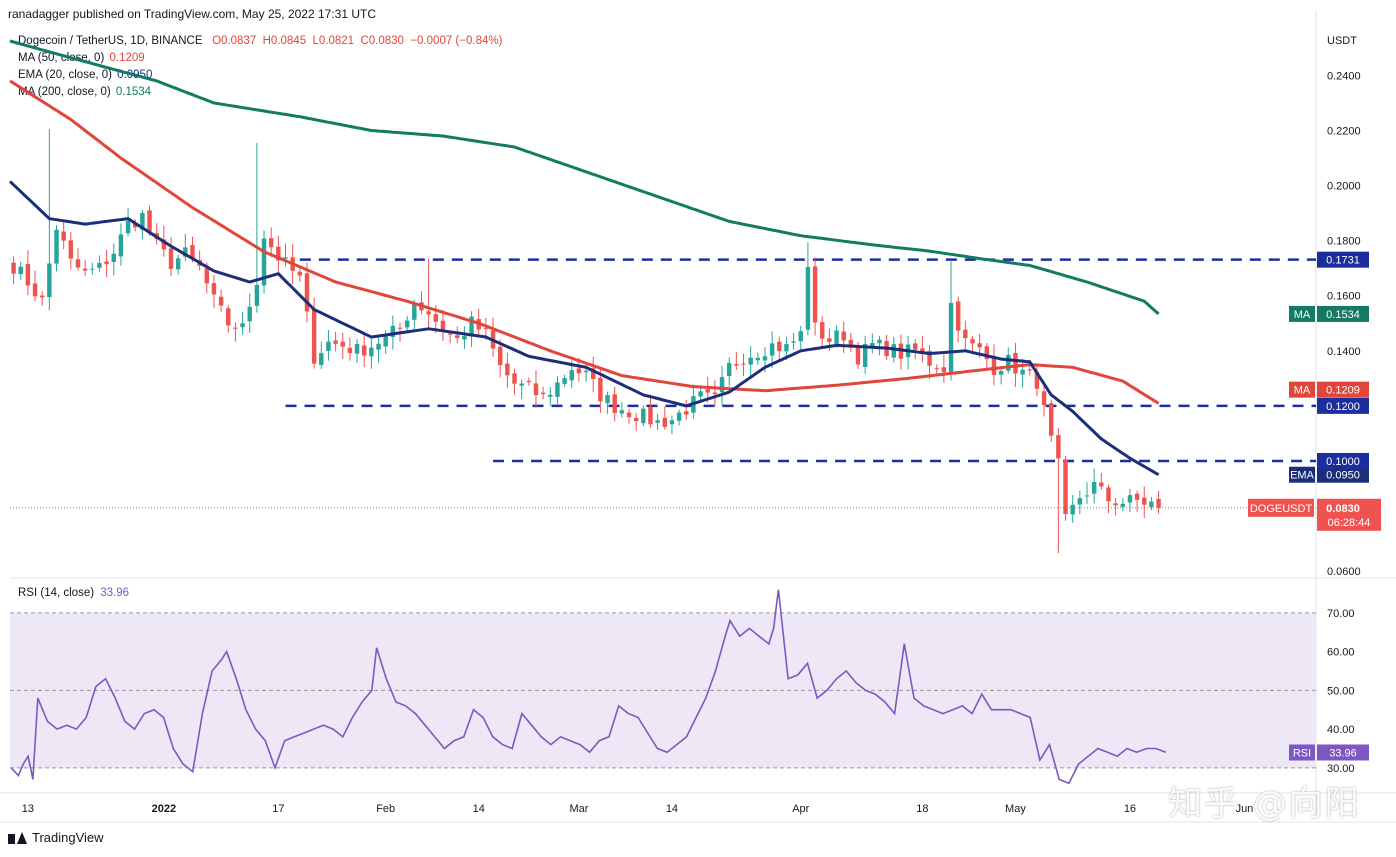  I want to click on rsi-legend: RSI (14, close) 33.96, so click(73, 593).